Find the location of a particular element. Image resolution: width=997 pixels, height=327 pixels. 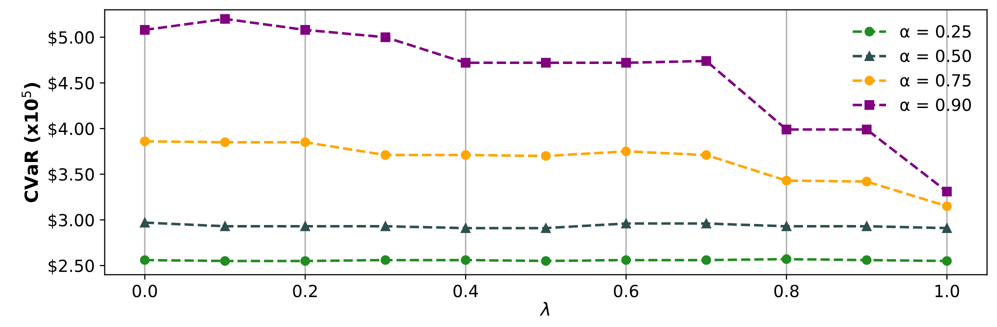

y-tick-label: $5.00 is located at coordinates (71, 38).